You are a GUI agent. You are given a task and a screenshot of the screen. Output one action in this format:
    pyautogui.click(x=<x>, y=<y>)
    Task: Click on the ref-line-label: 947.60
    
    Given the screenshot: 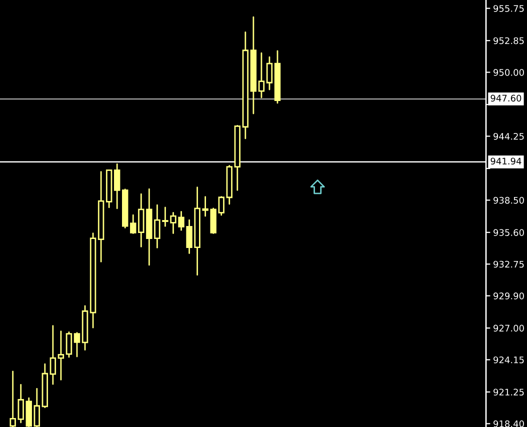 What is the action you would take?
    pyautogui.click(x=506, y=98)
    